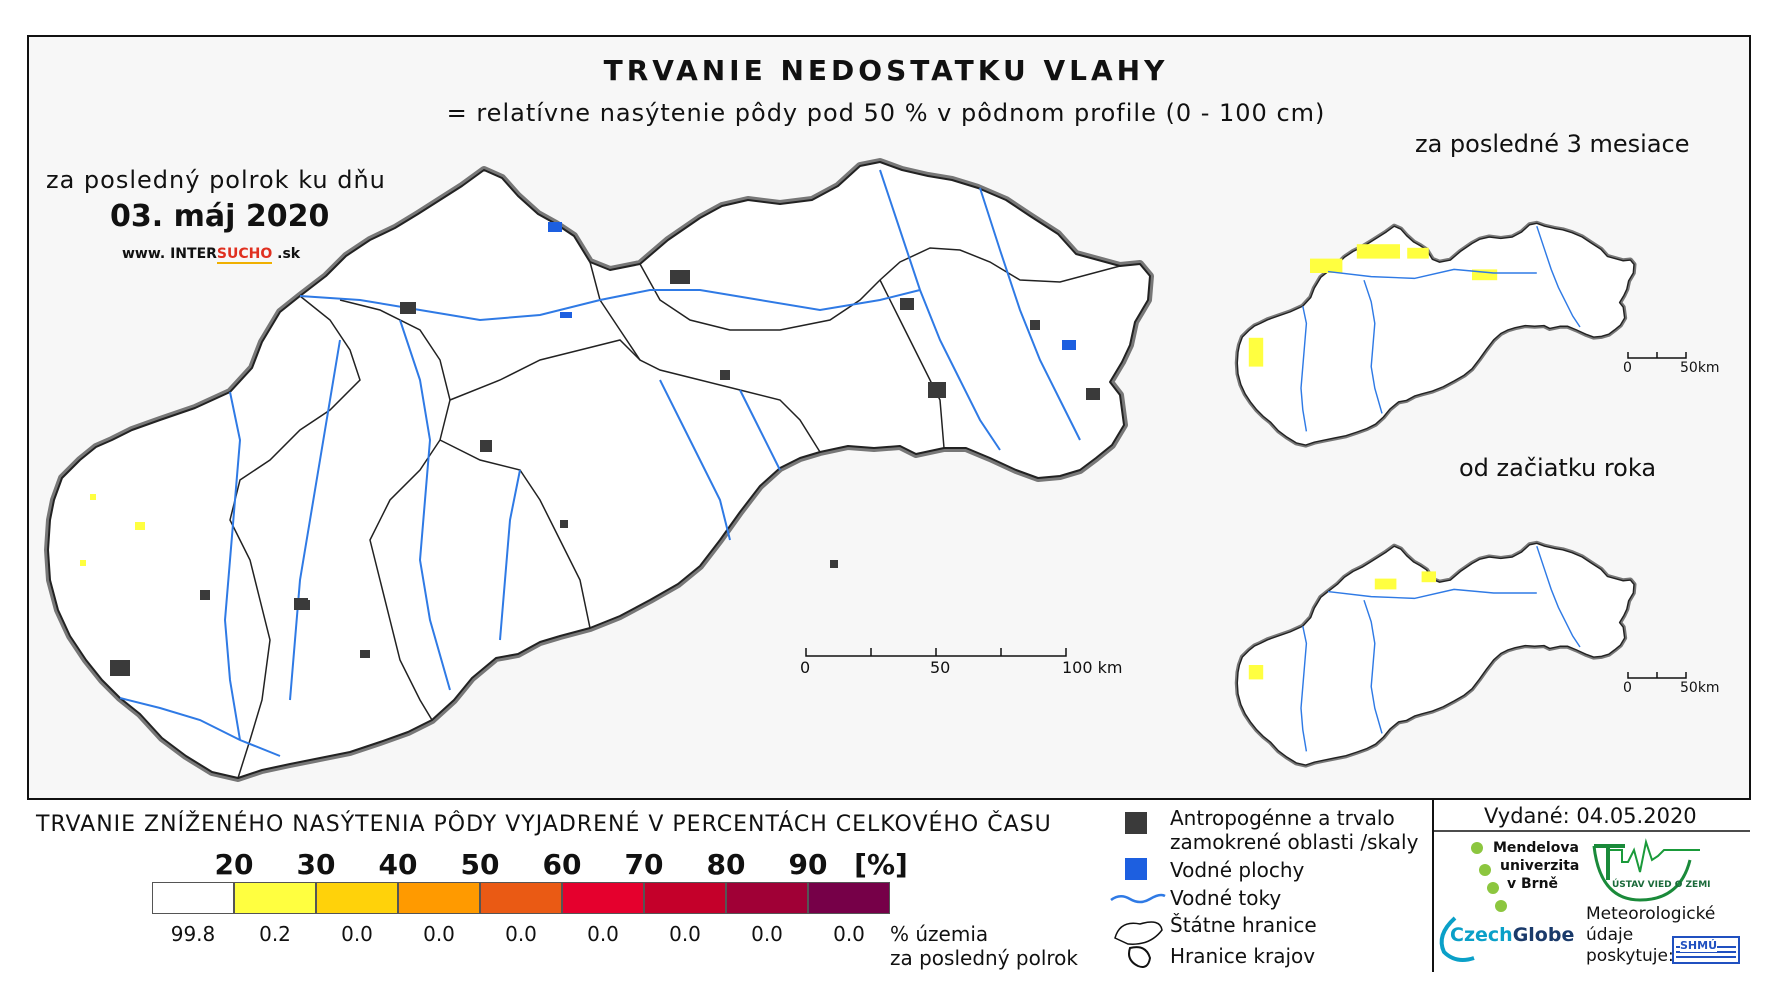 The width and height of the screenshot is (1772, 1003). Describe the element at coordinates (1138, 898) in the screenshot. I see `river-symbol` at that location.